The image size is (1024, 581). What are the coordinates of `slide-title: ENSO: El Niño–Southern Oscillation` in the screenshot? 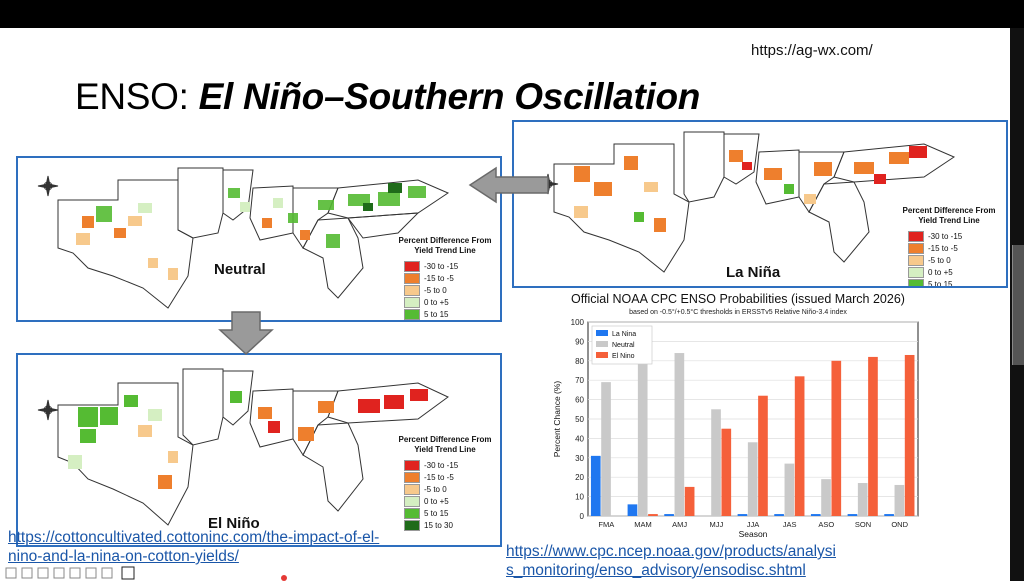 It's located at (387, 97).